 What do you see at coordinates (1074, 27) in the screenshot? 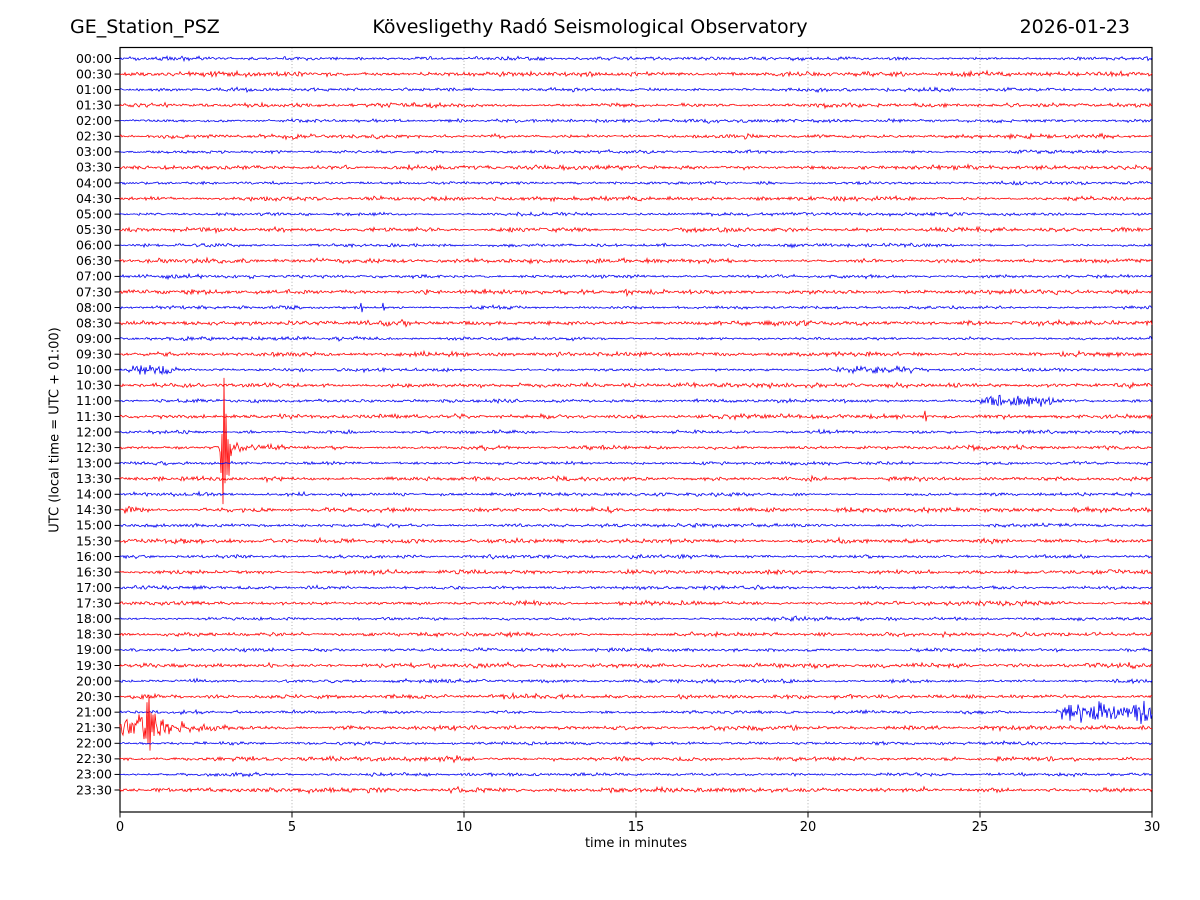
I see `date-label: 2026-01-23` at bounding box center [1074, 27].